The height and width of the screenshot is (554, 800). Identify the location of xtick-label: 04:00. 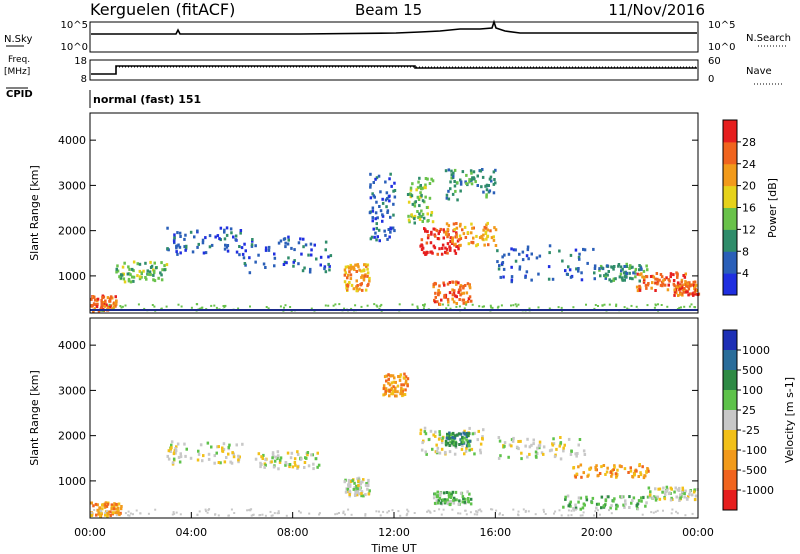
(191, 532).